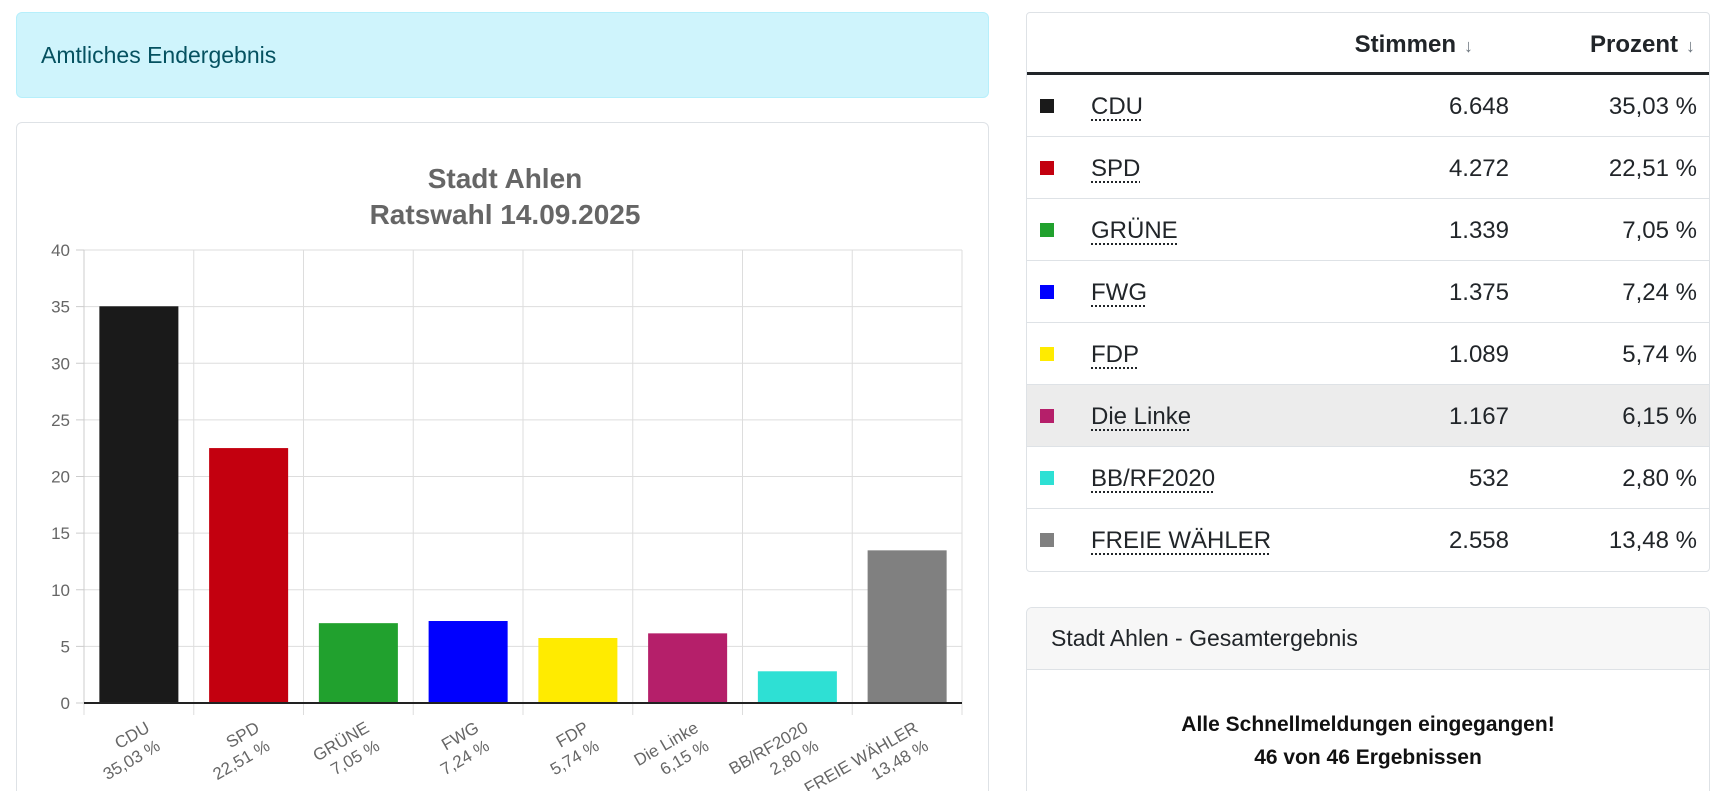  Describe the element at coordinates (1115, 354) in the screenshot. I see `party-name: FDP` at that location.